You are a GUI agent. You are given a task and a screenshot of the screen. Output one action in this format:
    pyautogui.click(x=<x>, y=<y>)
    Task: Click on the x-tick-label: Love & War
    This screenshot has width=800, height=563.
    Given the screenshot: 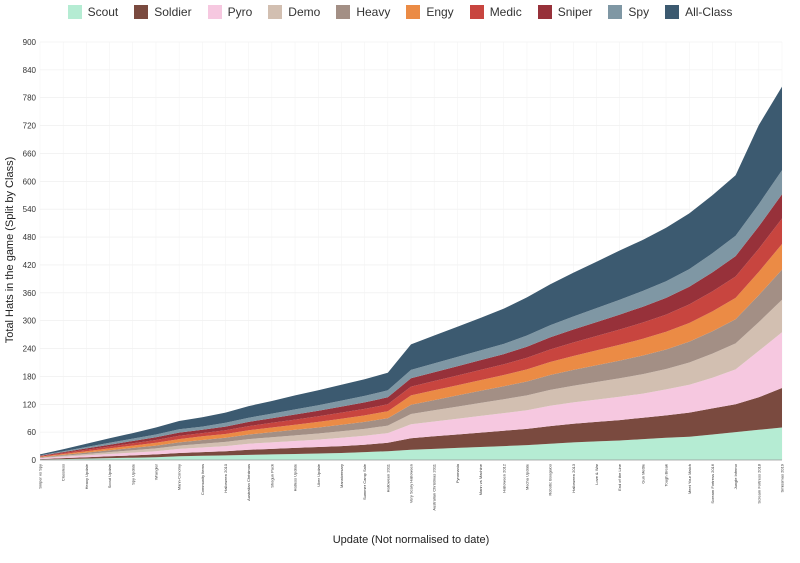 What is the action you would take?
    pyautogui.click(x=596, y=473)
    